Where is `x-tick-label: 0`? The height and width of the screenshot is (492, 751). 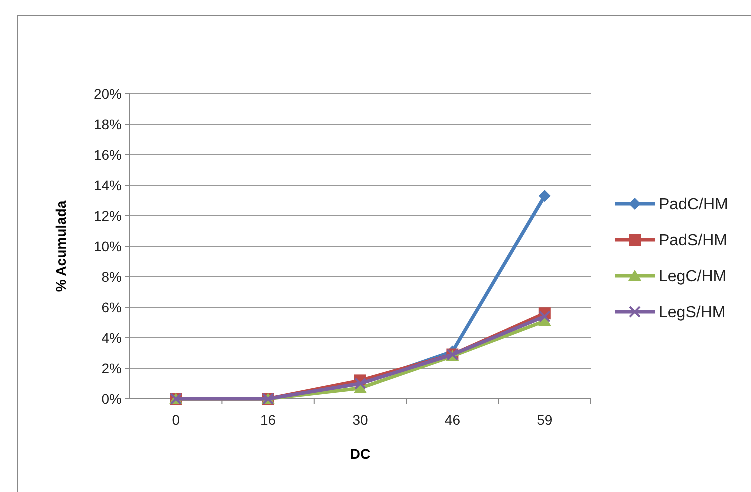 x-tick-label: 0 is located at coordinates (176, 420).